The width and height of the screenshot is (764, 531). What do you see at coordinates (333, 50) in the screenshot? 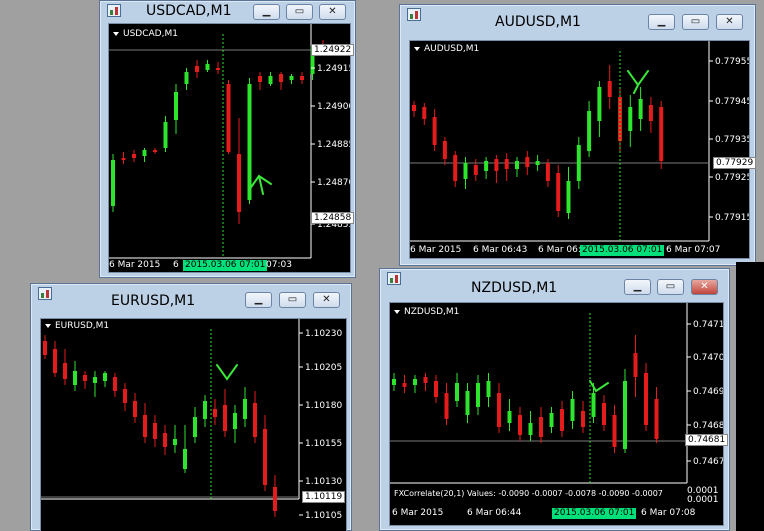
I see `current-price-label: 1.24922` at bounding box center [333, 50].